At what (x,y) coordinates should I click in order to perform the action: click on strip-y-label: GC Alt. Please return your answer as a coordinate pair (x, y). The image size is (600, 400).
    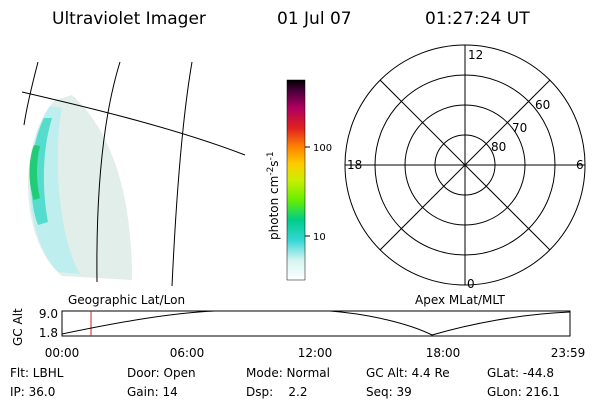
    Looking at the image, I should click on (18, 327).